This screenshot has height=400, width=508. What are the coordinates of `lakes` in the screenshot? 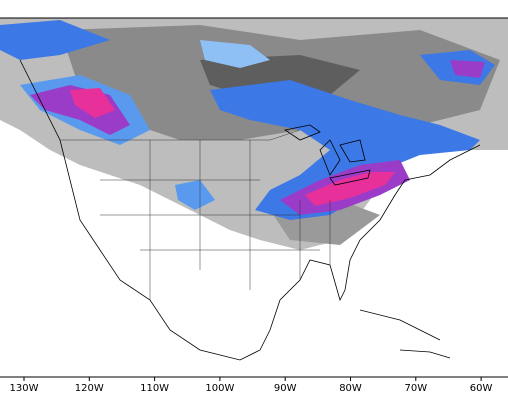 It's located at (327, 155).